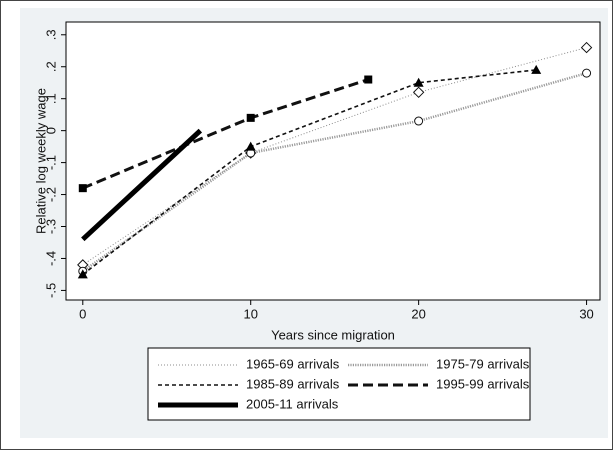  What do you see at coordinates (50, 226) in the screenshot?
I see `y-tick-label: -.3` at bounding box center [50, 226].